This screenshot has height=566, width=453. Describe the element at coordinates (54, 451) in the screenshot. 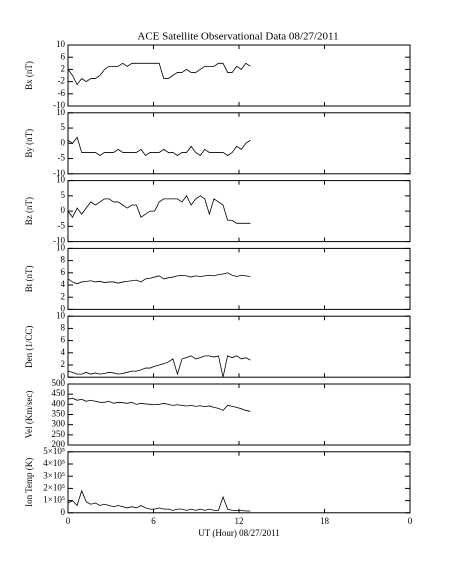

I see `y-tick-label: 5×10⁵` at that location.